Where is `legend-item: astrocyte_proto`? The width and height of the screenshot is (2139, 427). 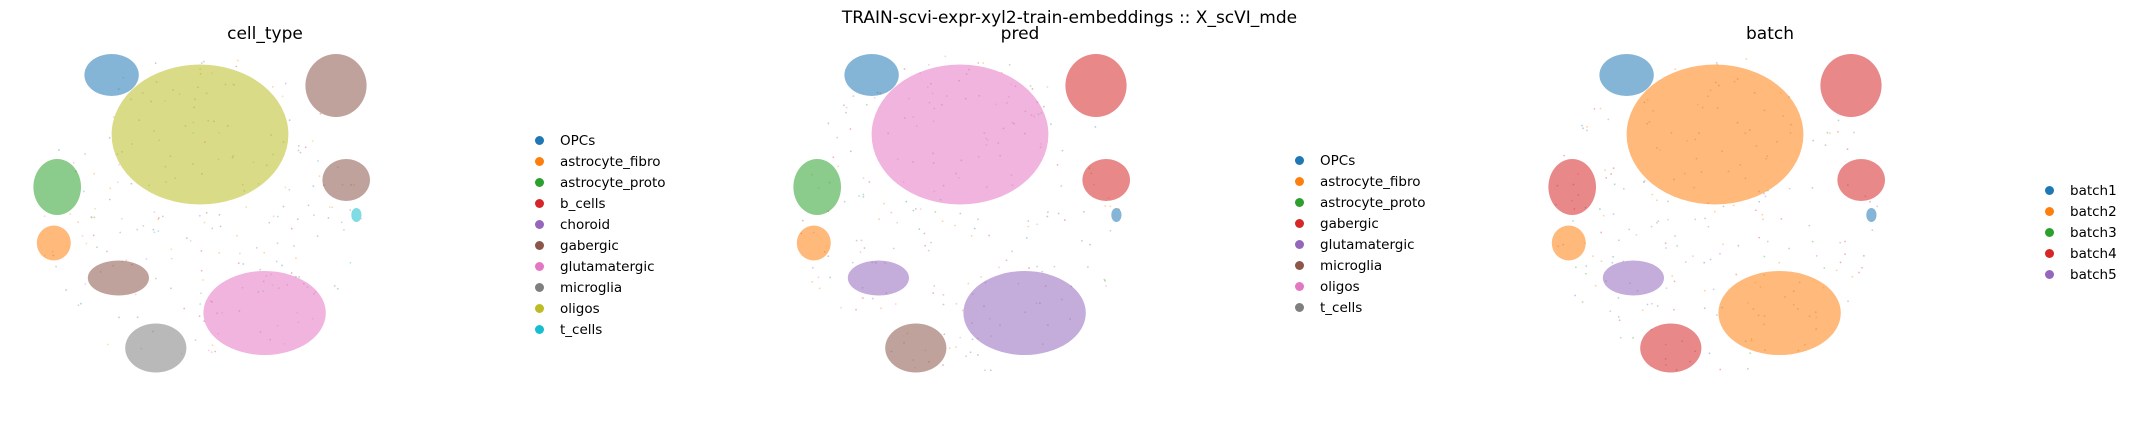 legend-item: astrocyte_proto is located at coordinates (600, 182).